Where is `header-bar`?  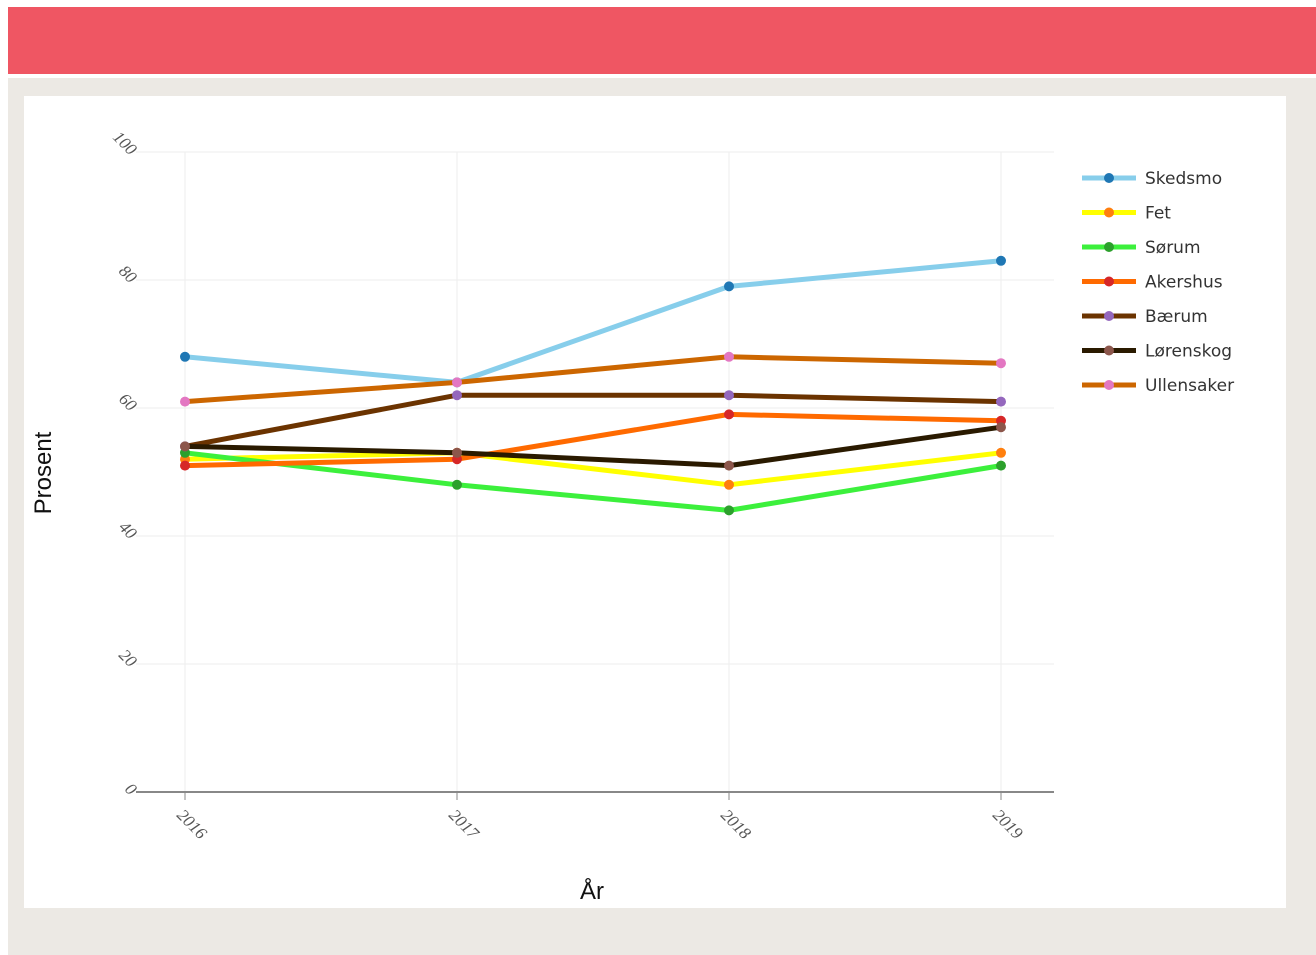 header-bar is located at coordinates (662, 40).